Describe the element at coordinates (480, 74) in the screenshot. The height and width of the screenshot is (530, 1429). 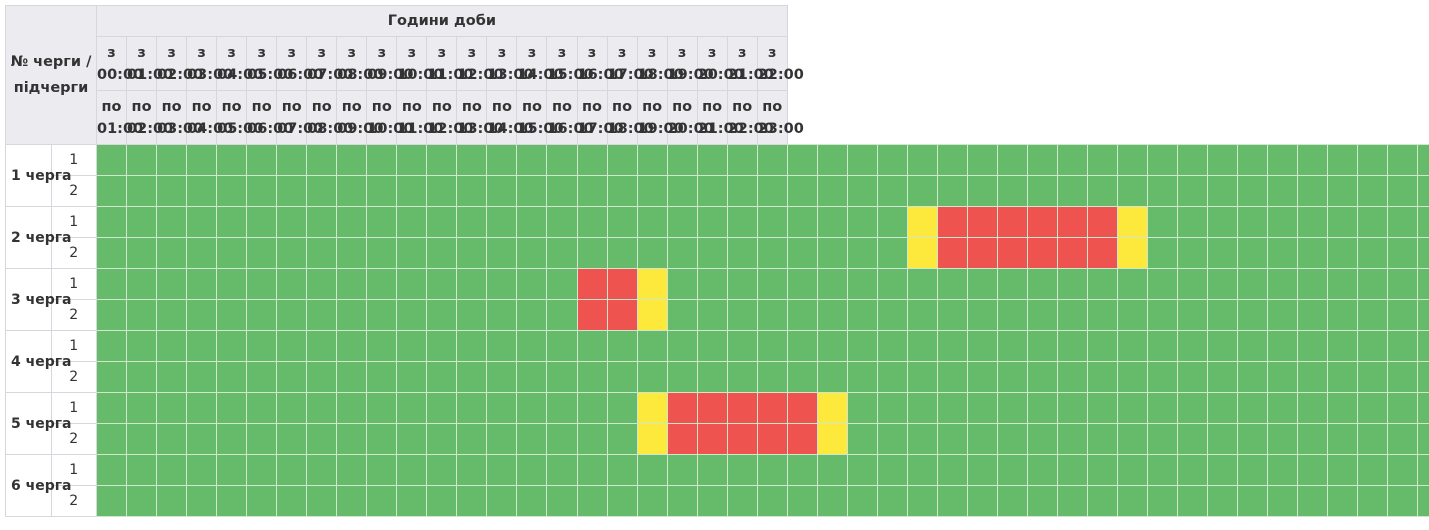
I see `hour-from-time: 12:00` at that location.